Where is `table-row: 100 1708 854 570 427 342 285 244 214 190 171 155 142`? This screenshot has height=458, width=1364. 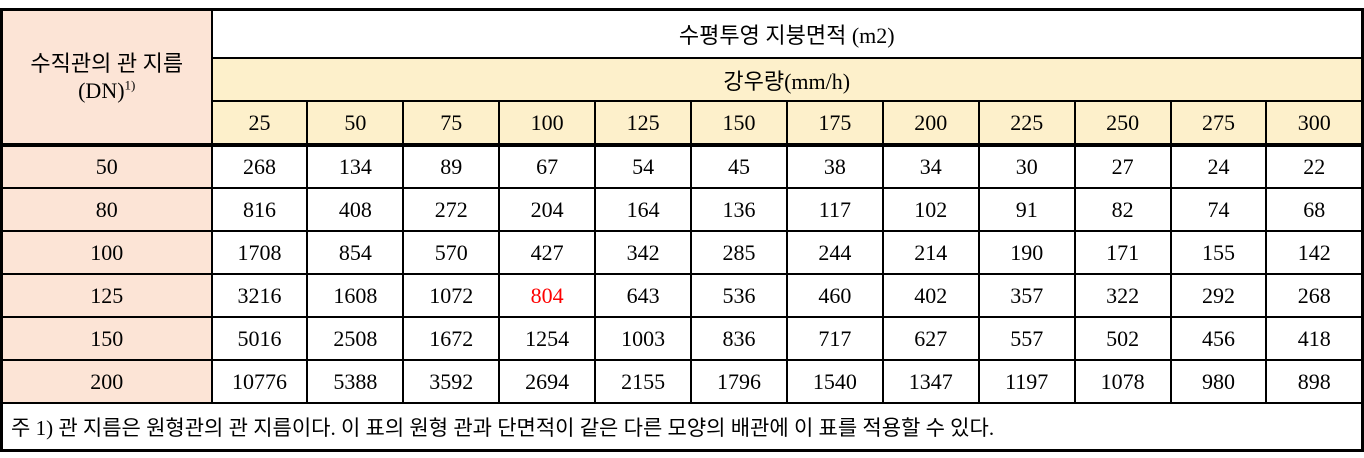
table-row: 100 1708 854 570 427 342 285 244 214 190 171 155 142 is located at coordinates (682, 252).